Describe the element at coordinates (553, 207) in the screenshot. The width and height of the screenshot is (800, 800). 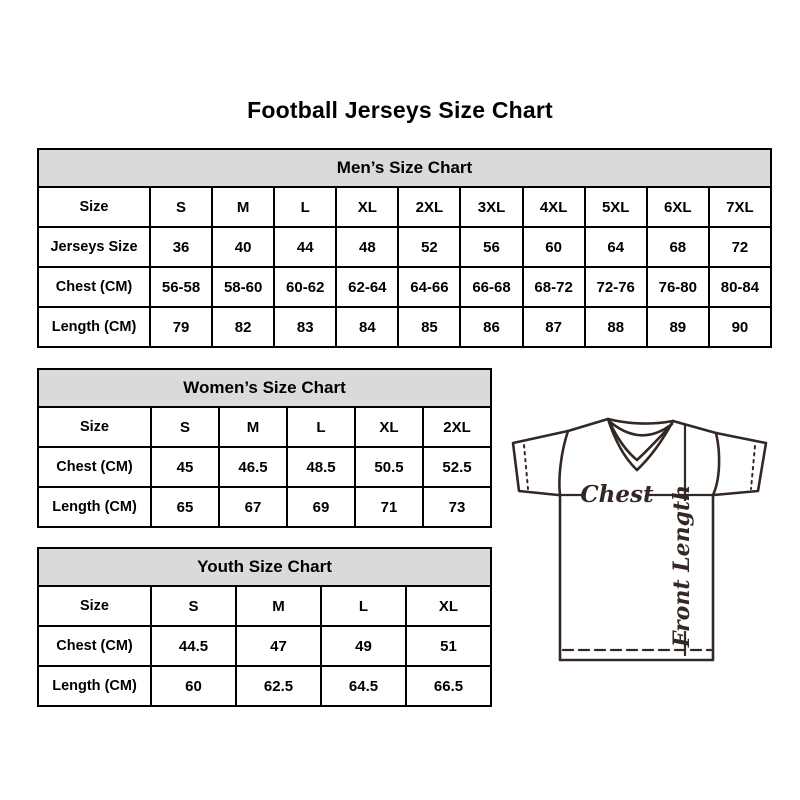
I see `column-header: 4XL` at that location.